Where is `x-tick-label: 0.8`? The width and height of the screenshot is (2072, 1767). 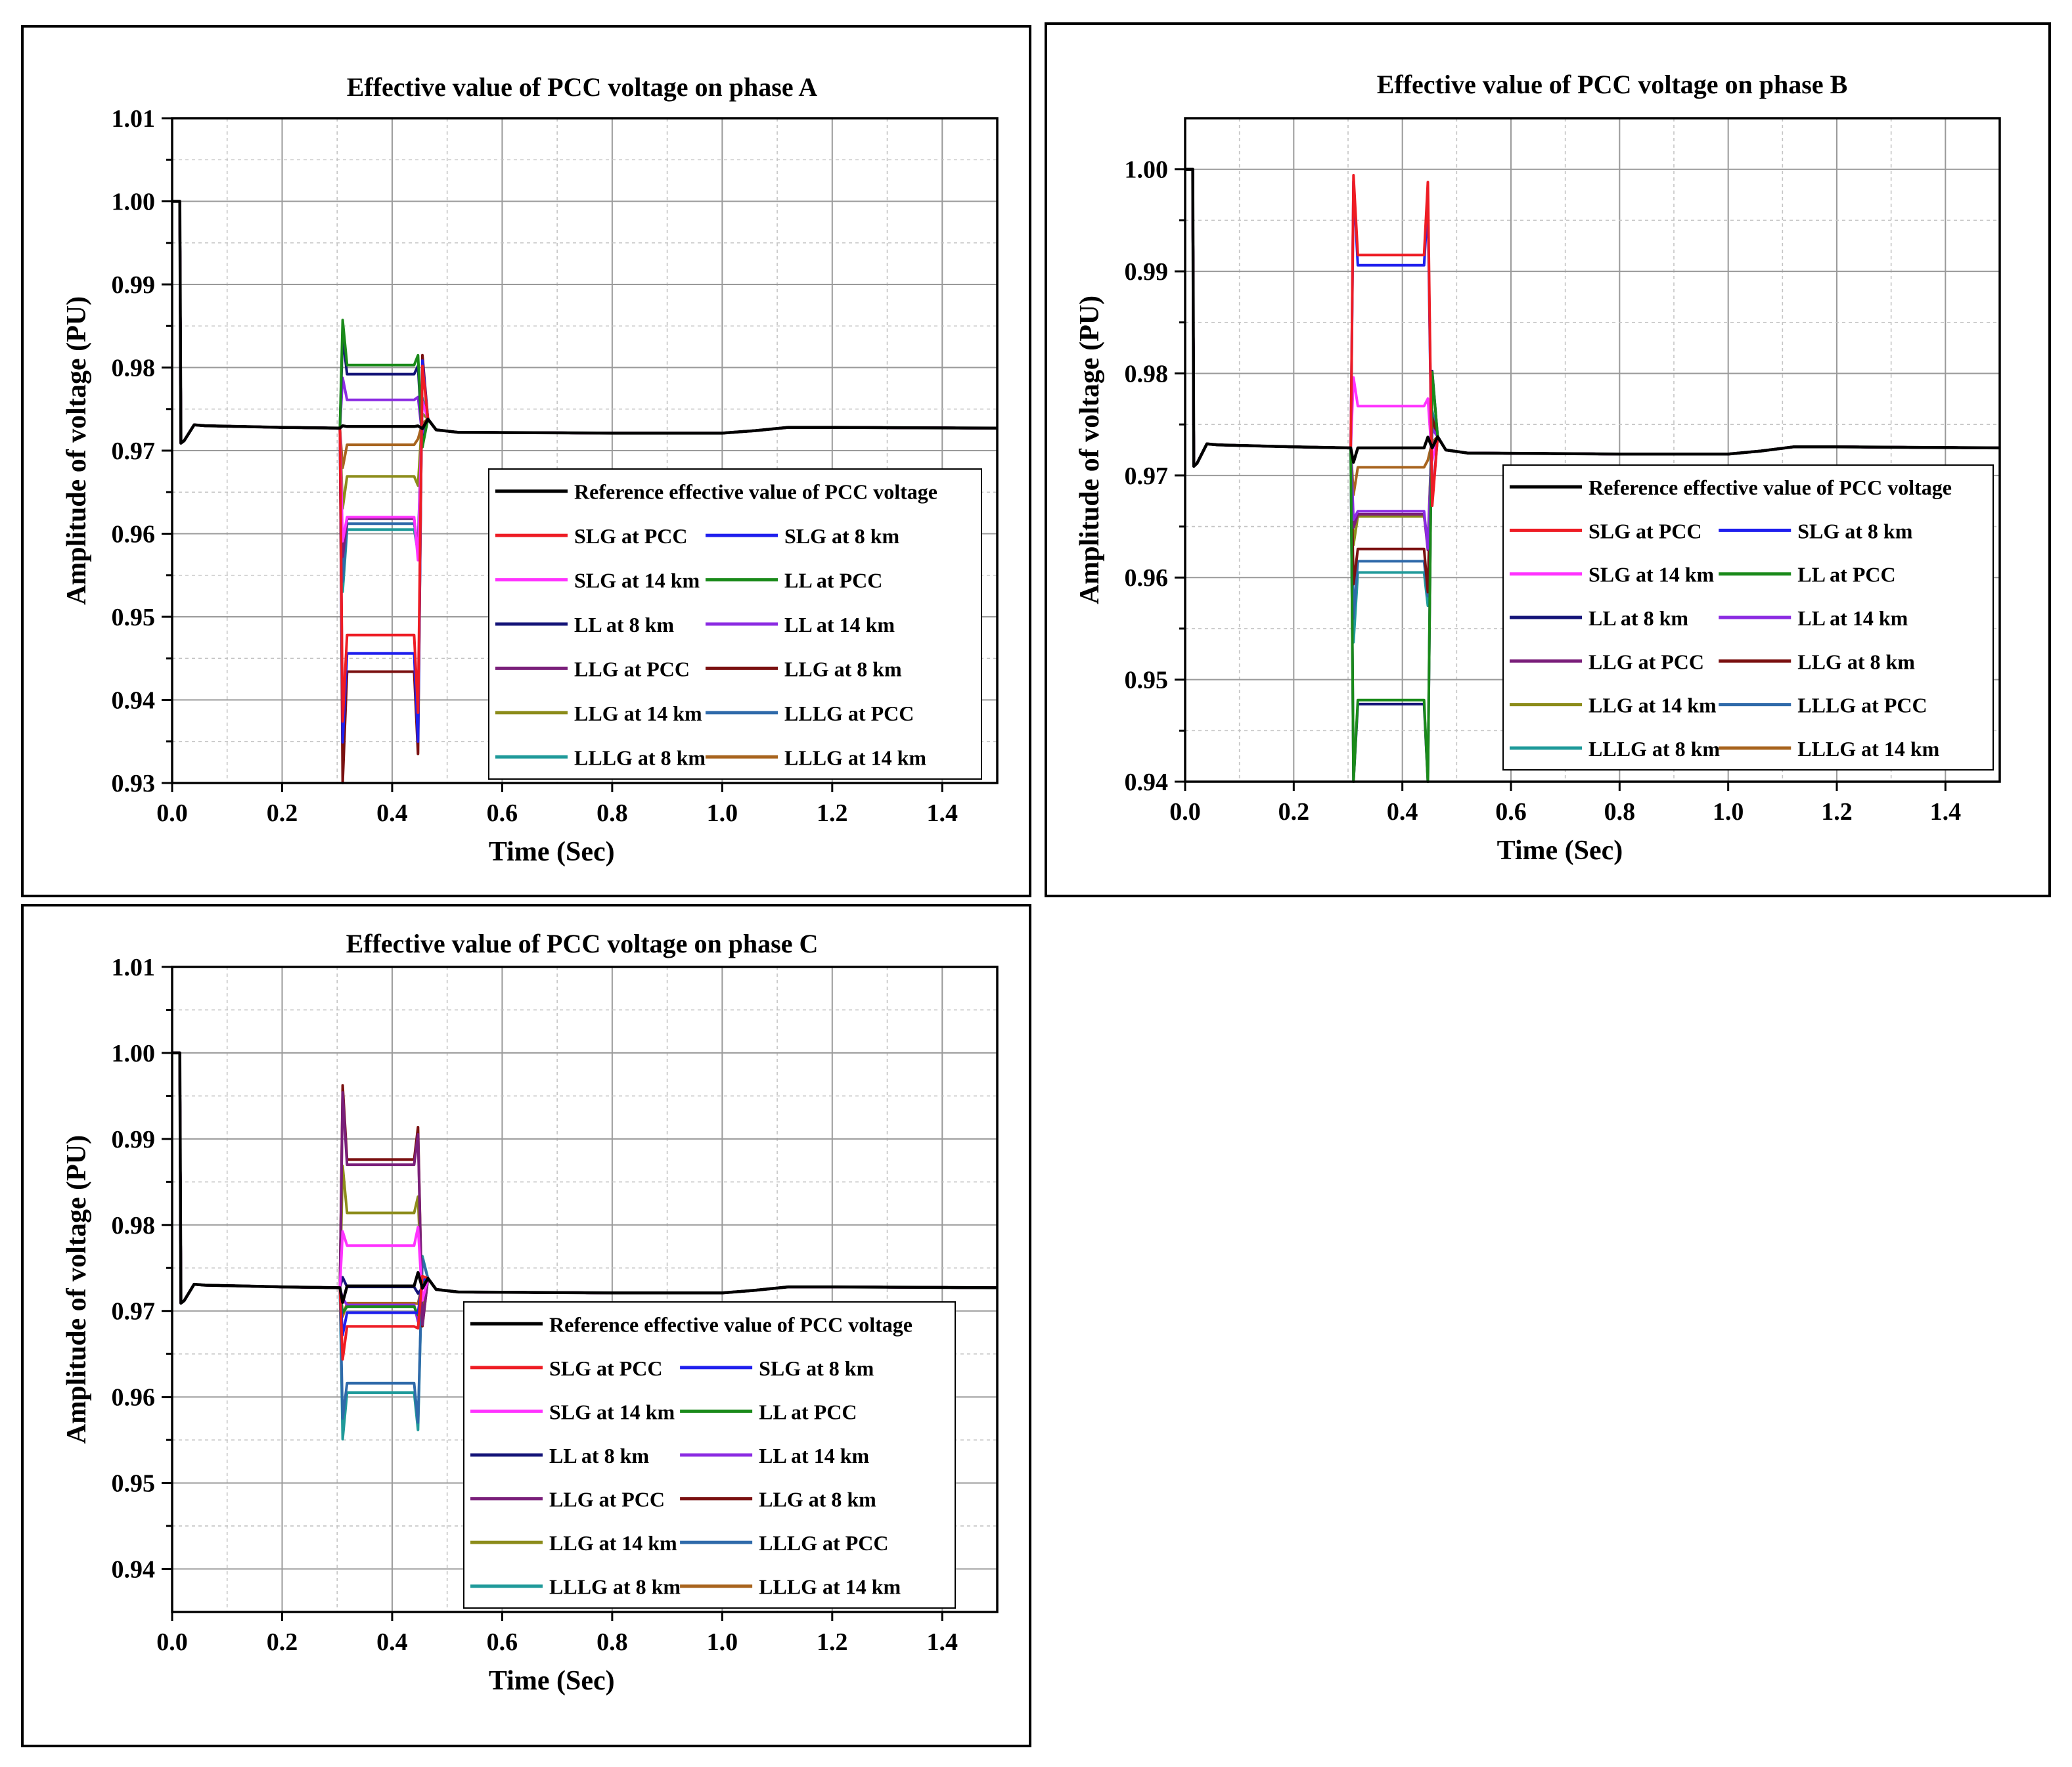
x-tick-label: 0.8 is located at coordinates (613, 813).